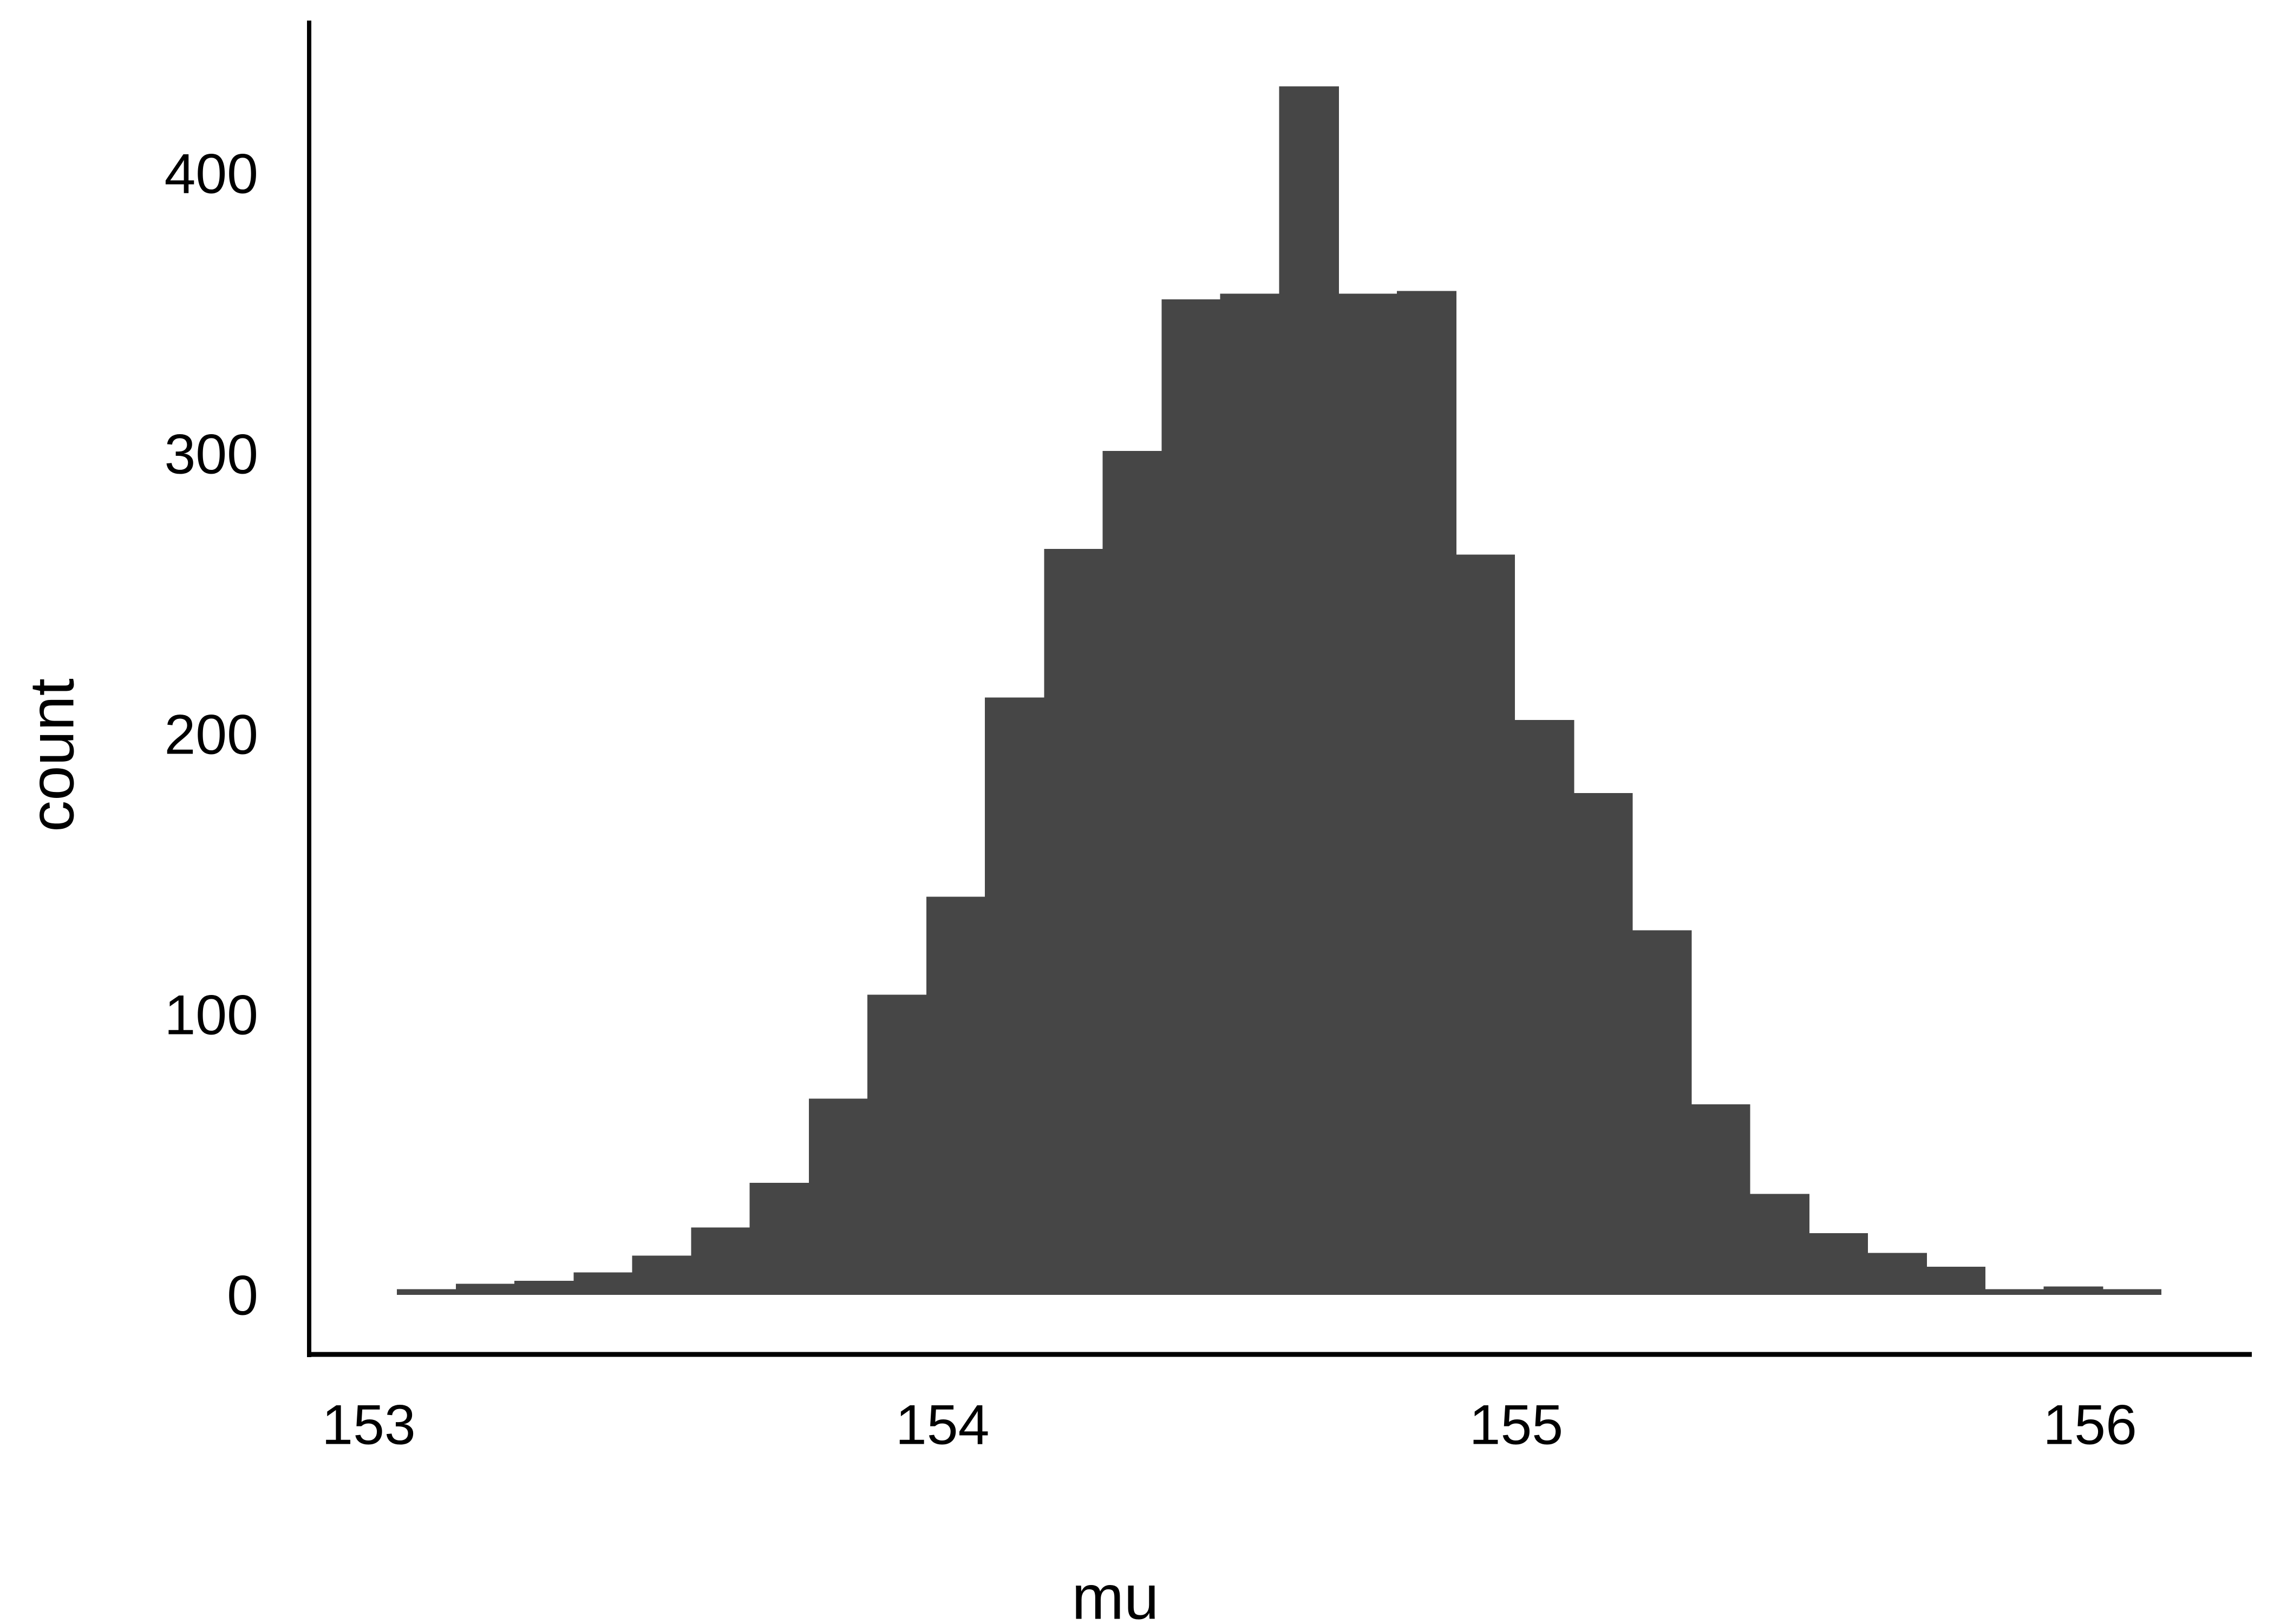  Describe the element at coordinates (52, 755) in the screenshot. I see `y-axis-title: count` at that location.